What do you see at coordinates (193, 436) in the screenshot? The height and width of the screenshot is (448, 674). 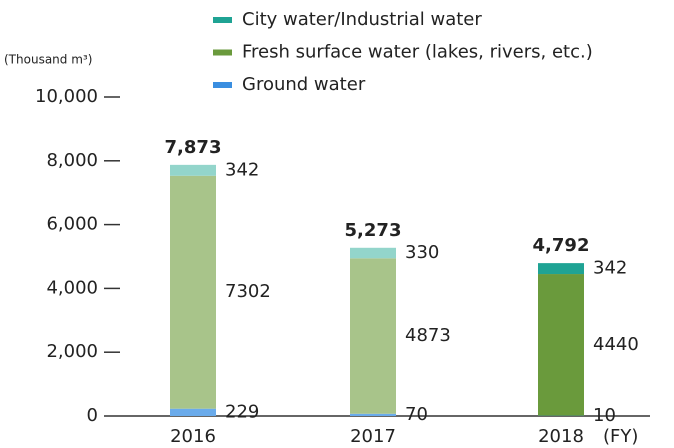 I see `x-tick-label: 2016` at bounding box center [193, 436].